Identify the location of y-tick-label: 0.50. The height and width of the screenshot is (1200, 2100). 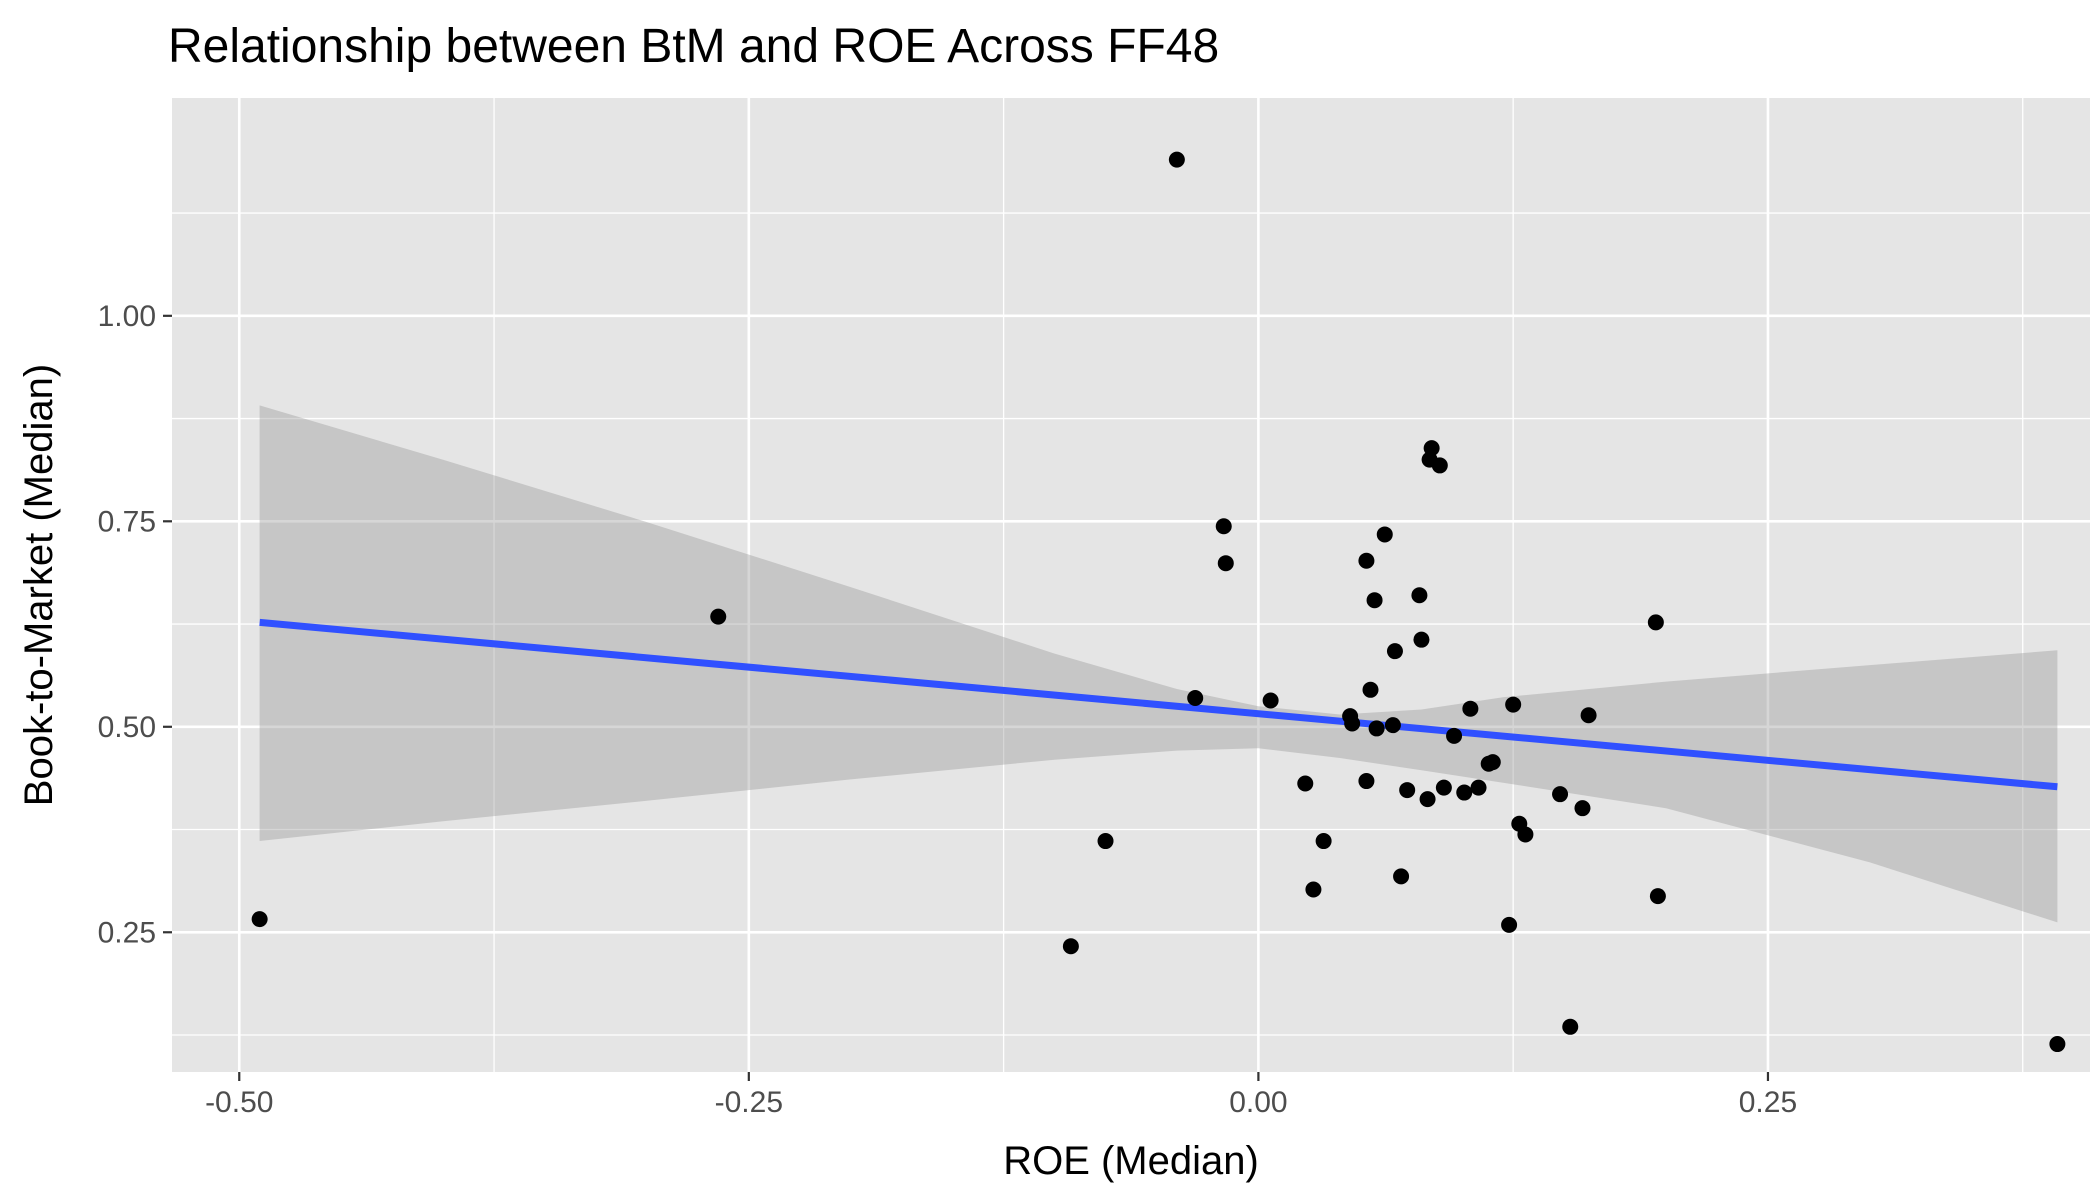
(127, 727).